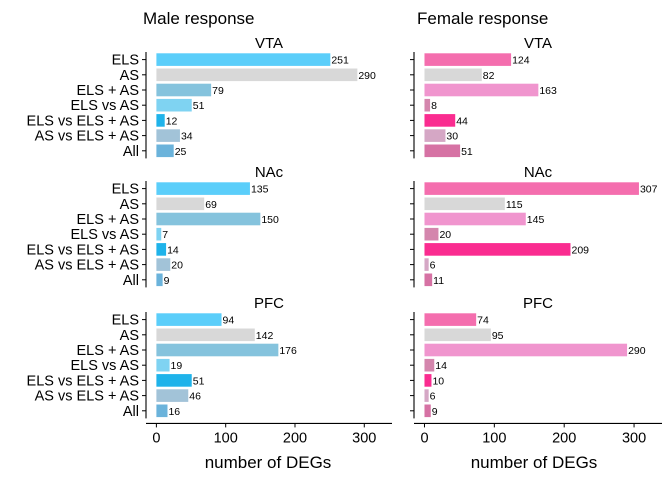 The height and width of the screenshot is (480, 672). I want to click on female-nac-value-label: 209, so click(580, 250).